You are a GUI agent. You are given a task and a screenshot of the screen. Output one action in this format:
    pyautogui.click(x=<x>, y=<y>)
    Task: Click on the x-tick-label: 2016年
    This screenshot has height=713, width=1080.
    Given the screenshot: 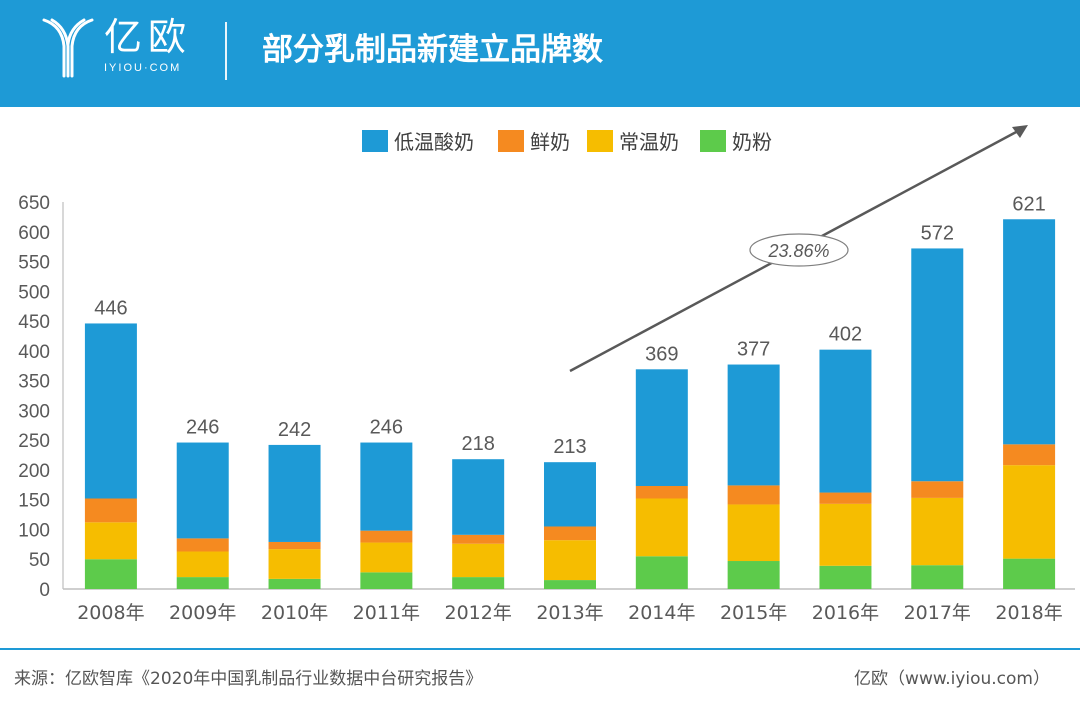 What is the action you would take?
    pyautogui.click(x=845, y=613)
    